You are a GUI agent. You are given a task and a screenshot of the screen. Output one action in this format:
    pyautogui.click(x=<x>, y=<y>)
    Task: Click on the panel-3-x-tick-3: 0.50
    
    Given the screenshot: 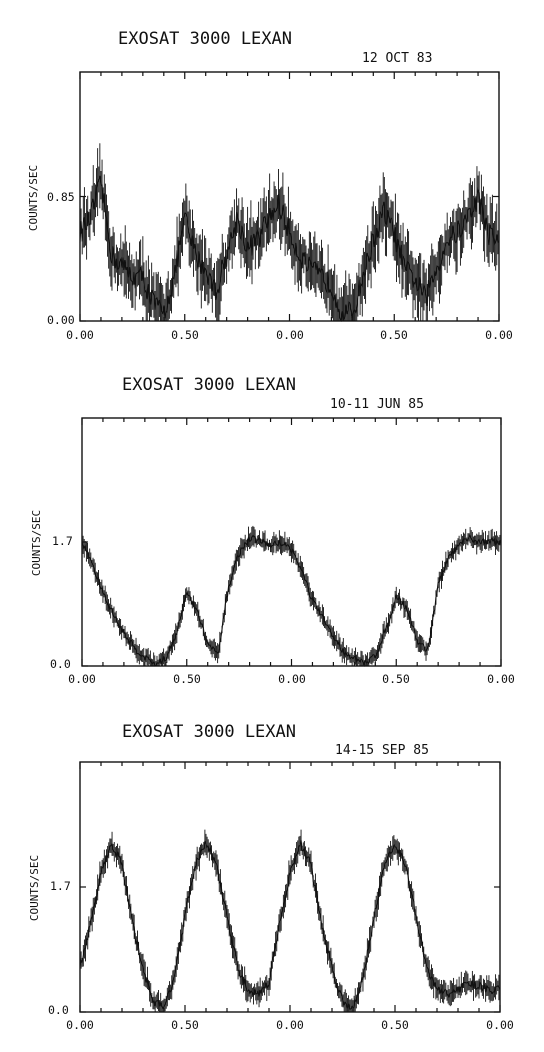 What is the action you would take?
    pyautogui.click(x=395, y=1025)
    